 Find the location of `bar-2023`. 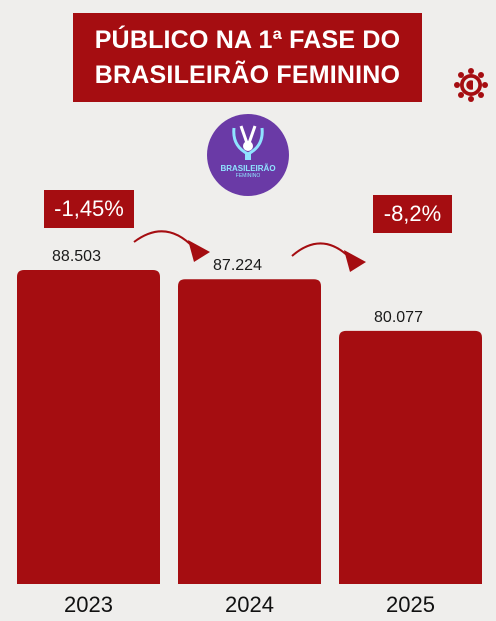

bar-2023 is located at coordinates (88, 427).